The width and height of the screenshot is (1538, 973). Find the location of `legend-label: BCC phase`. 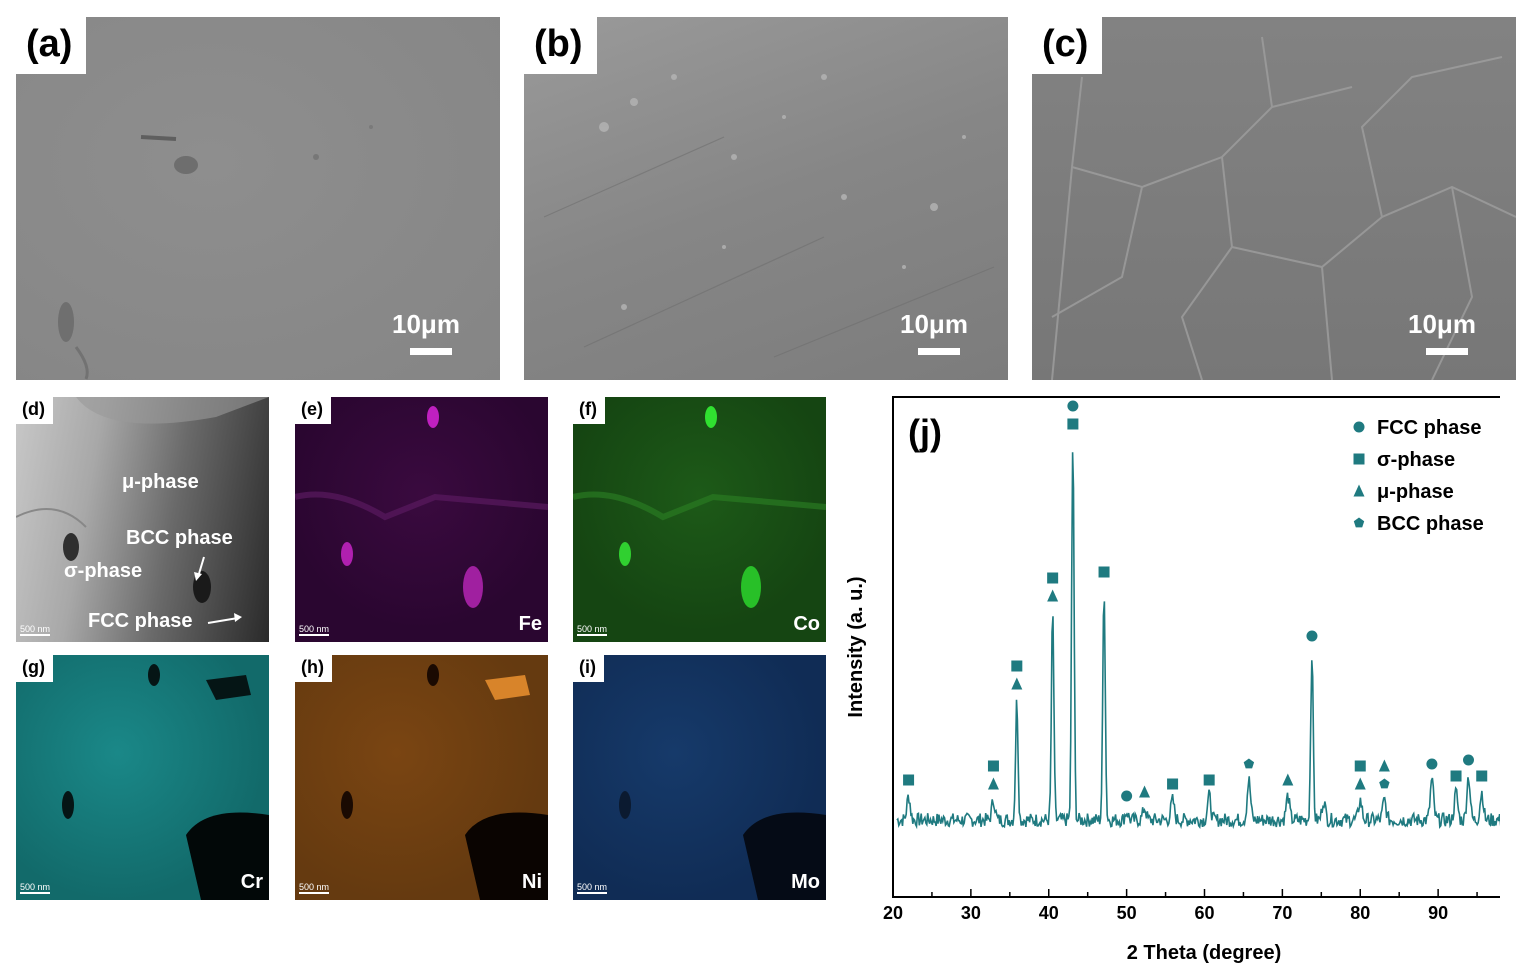

legend-label: BCC phase is located at coordinates (1430, 524).